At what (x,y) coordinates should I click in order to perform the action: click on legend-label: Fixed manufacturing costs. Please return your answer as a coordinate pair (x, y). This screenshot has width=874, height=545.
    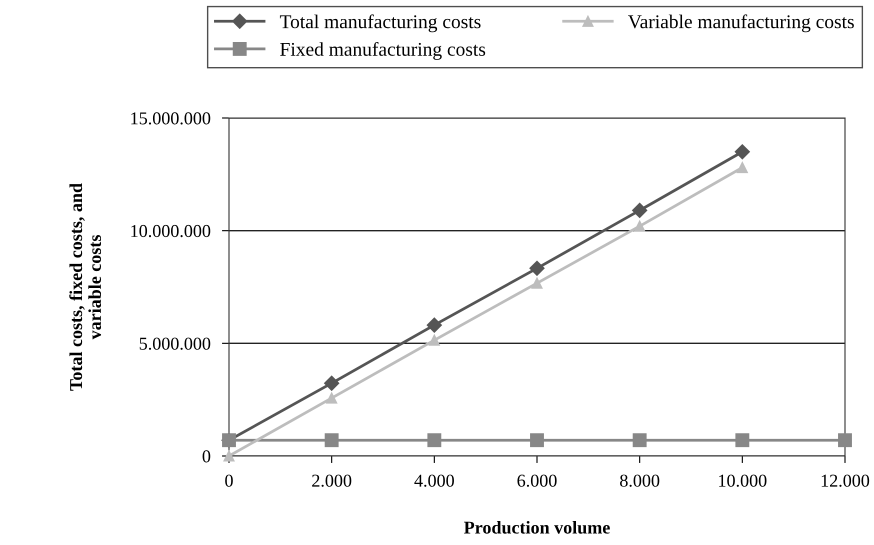
    Looking at the image, I should click on (383, 51).